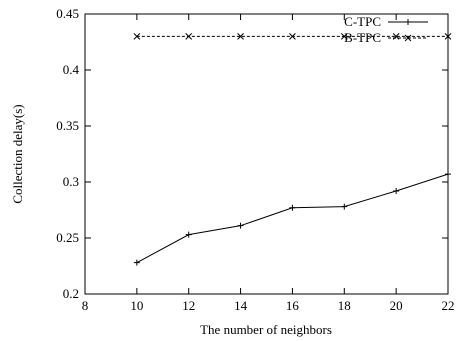 This screenshot has height=341, width=459. What do you see at coordinates (362, 37) in the screenshot?
I see `legend-label-b-tpc: B-TPC` at bounding box center [362, 37].